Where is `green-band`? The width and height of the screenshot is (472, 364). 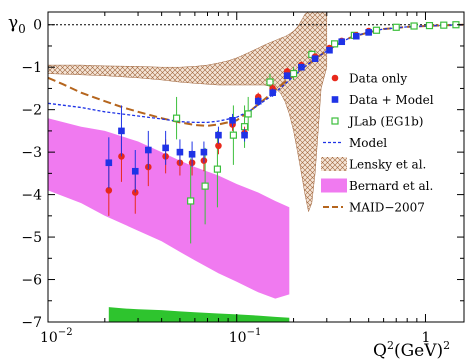 green-band is located at coordinates (199, 314).